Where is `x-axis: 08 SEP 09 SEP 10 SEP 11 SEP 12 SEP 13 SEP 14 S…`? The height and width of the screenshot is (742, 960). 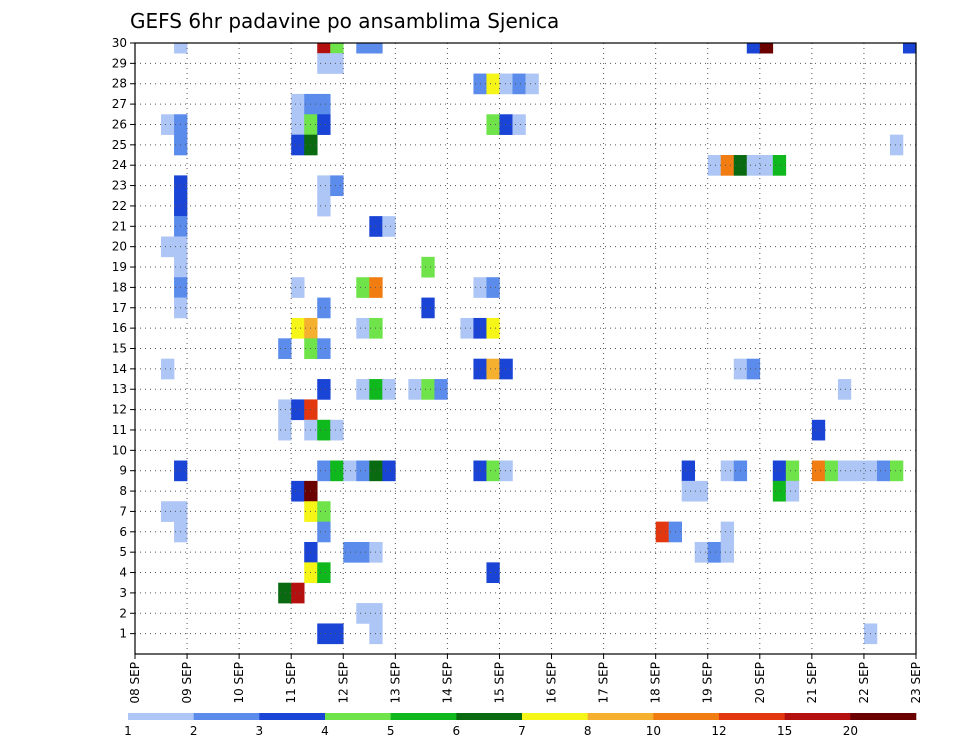
x-axis: 08 SEP 09 SEP 10 SEP 11 SEP 12 SEP 13 SEP 14 S… is located at coordinates (525, 679).